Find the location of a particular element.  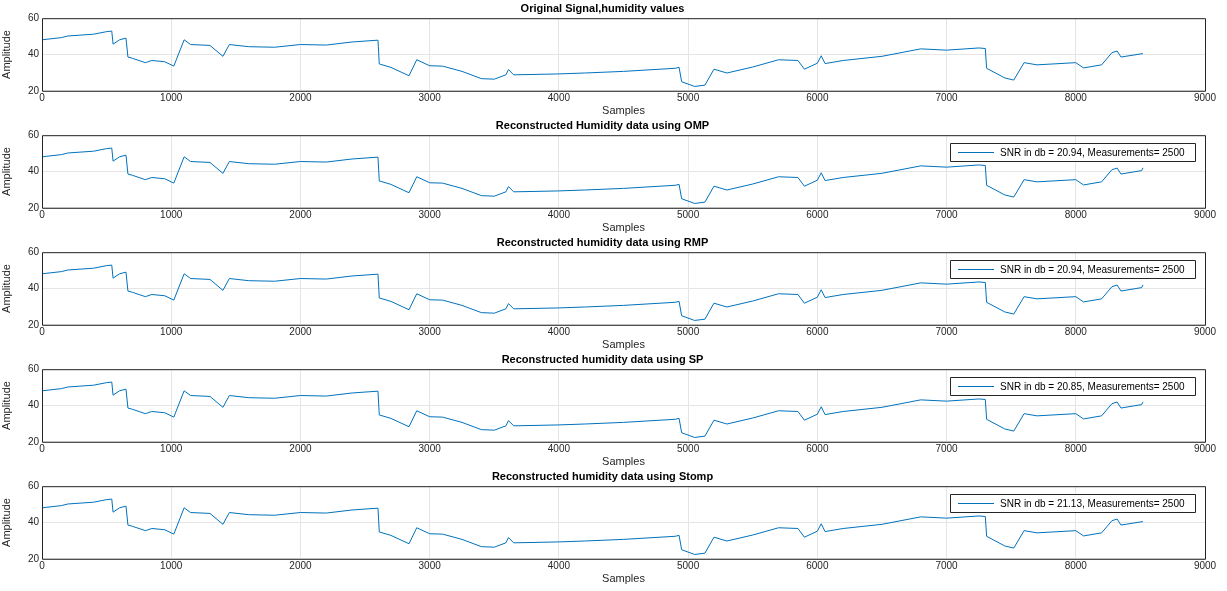

chart-title: Reconstructed Humidity data using OMP is located at coordinates (602, 124).